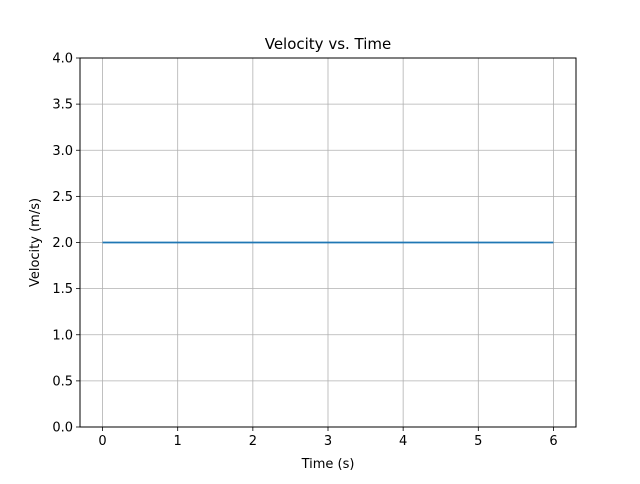 The image size is (640, 484). I want to click on x-tick-label: 2, so click(253, 441).